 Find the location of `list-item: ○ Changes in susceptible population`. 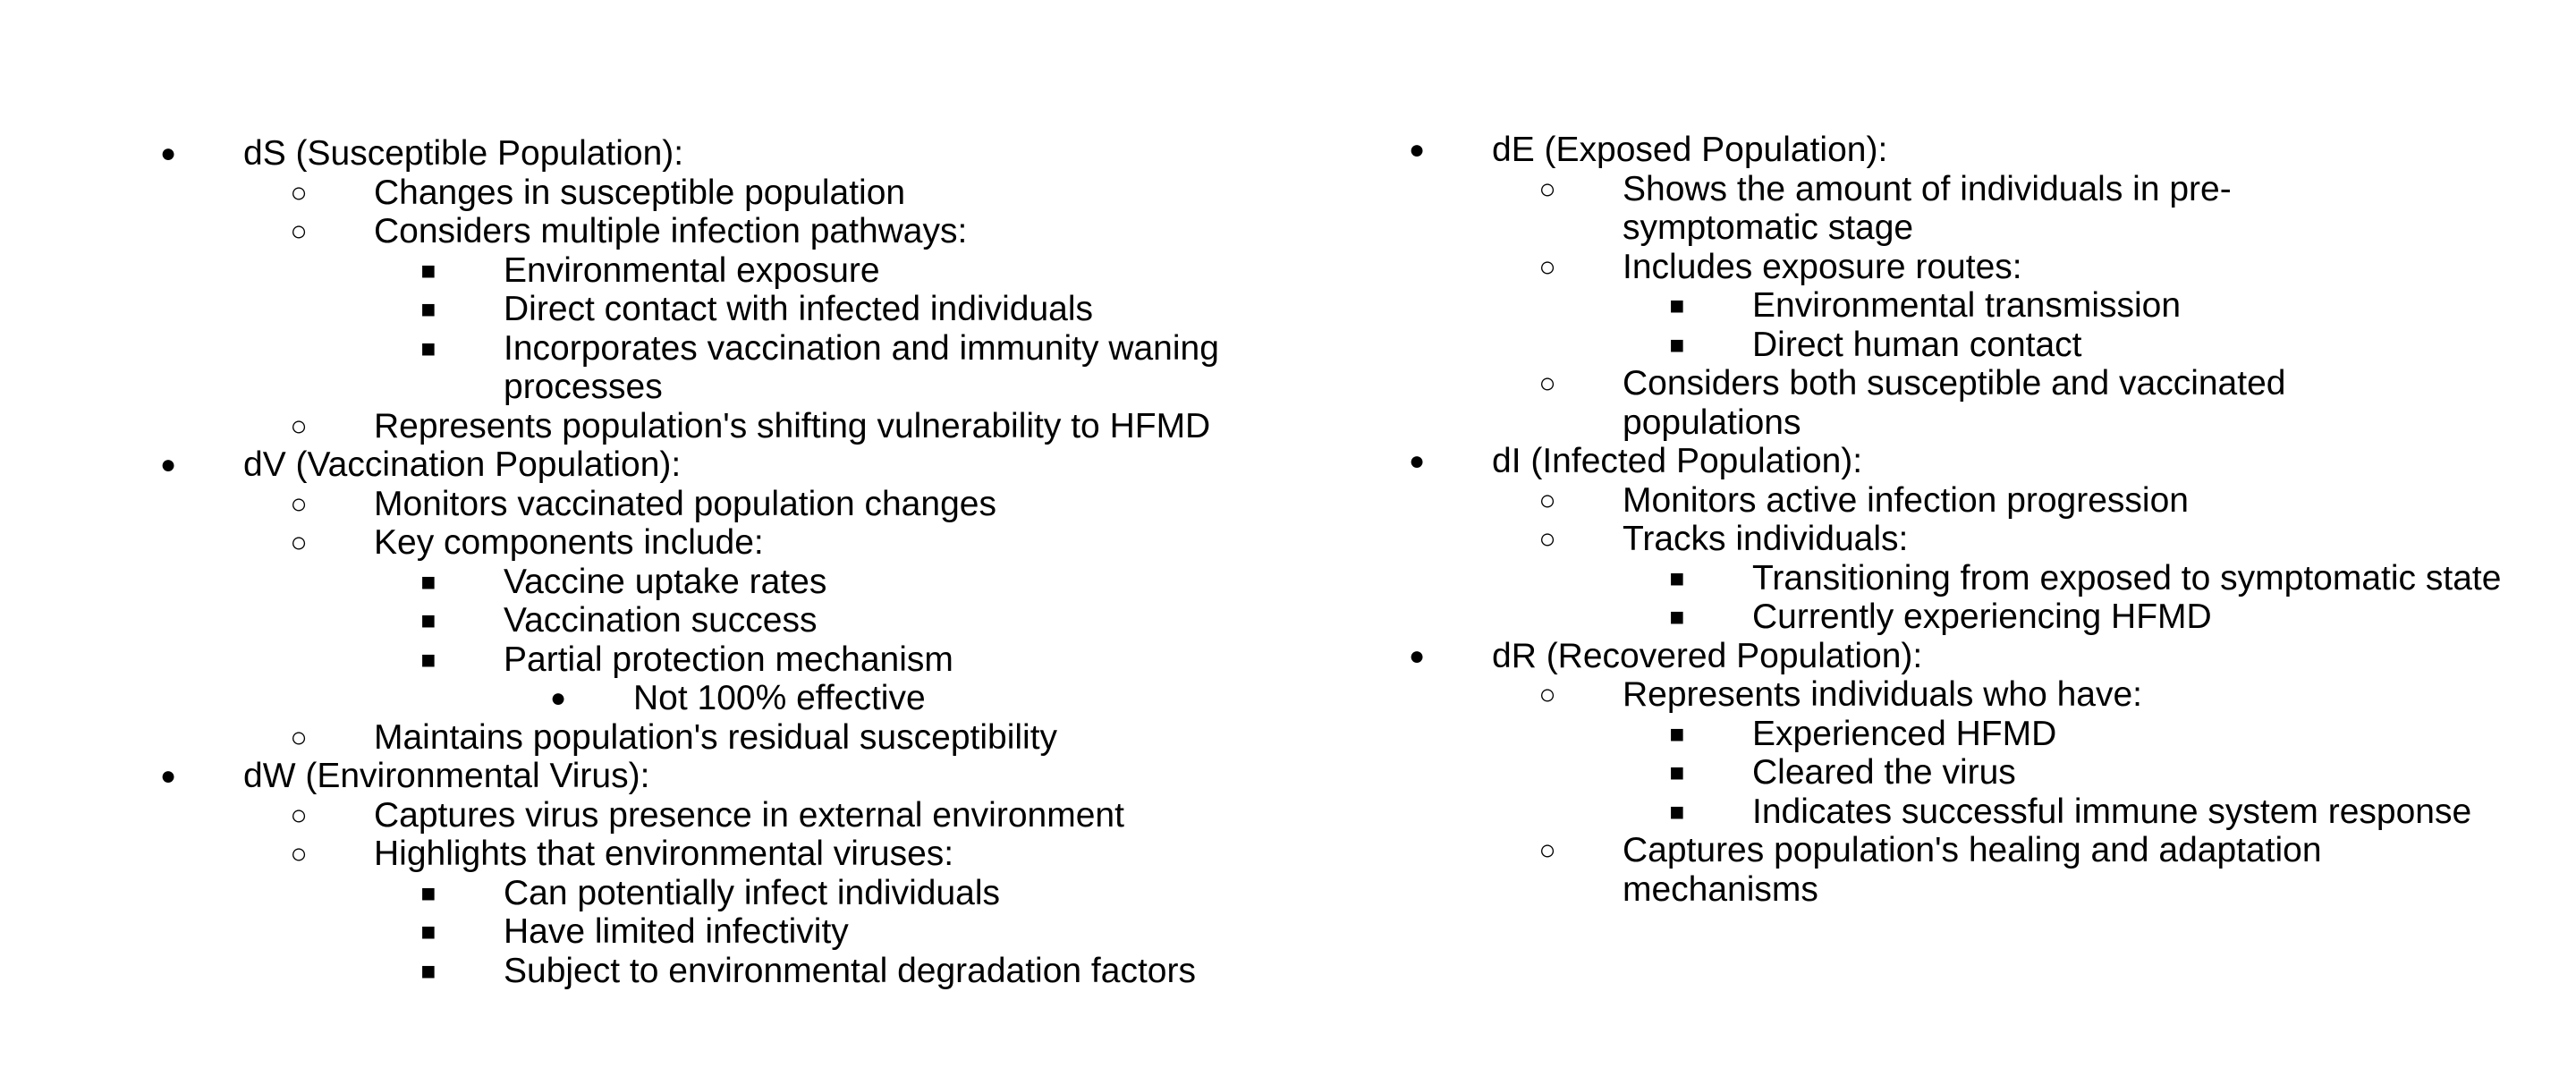

list-item: ○ Changes in susceptible population is located at coordinates (644, 193).